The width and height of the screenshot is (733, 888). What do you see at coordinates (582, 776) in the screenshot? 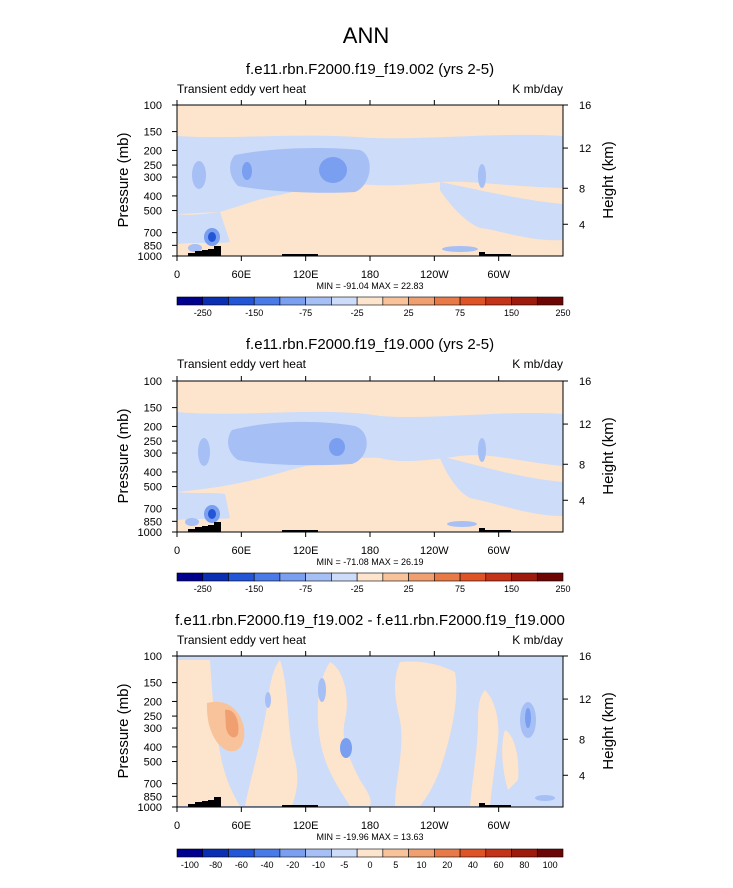
I see `y2-tick-label: 4` at bounding box center [582, 776].